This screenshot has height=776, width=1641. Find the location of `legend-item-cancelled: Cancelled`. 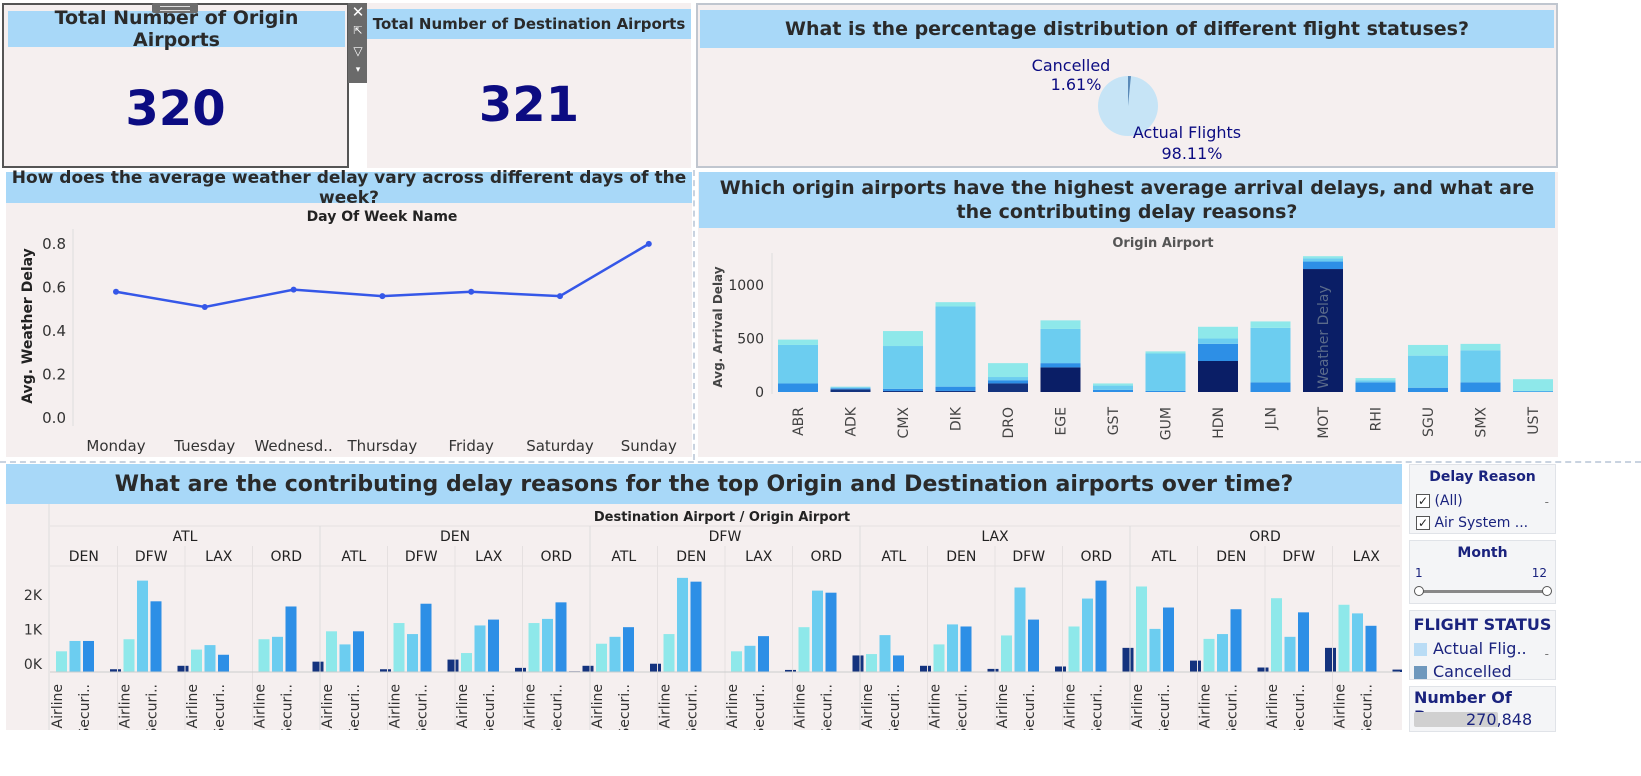

legend-item-cancelled: Cancelled is located at coordinates (1463, 670).